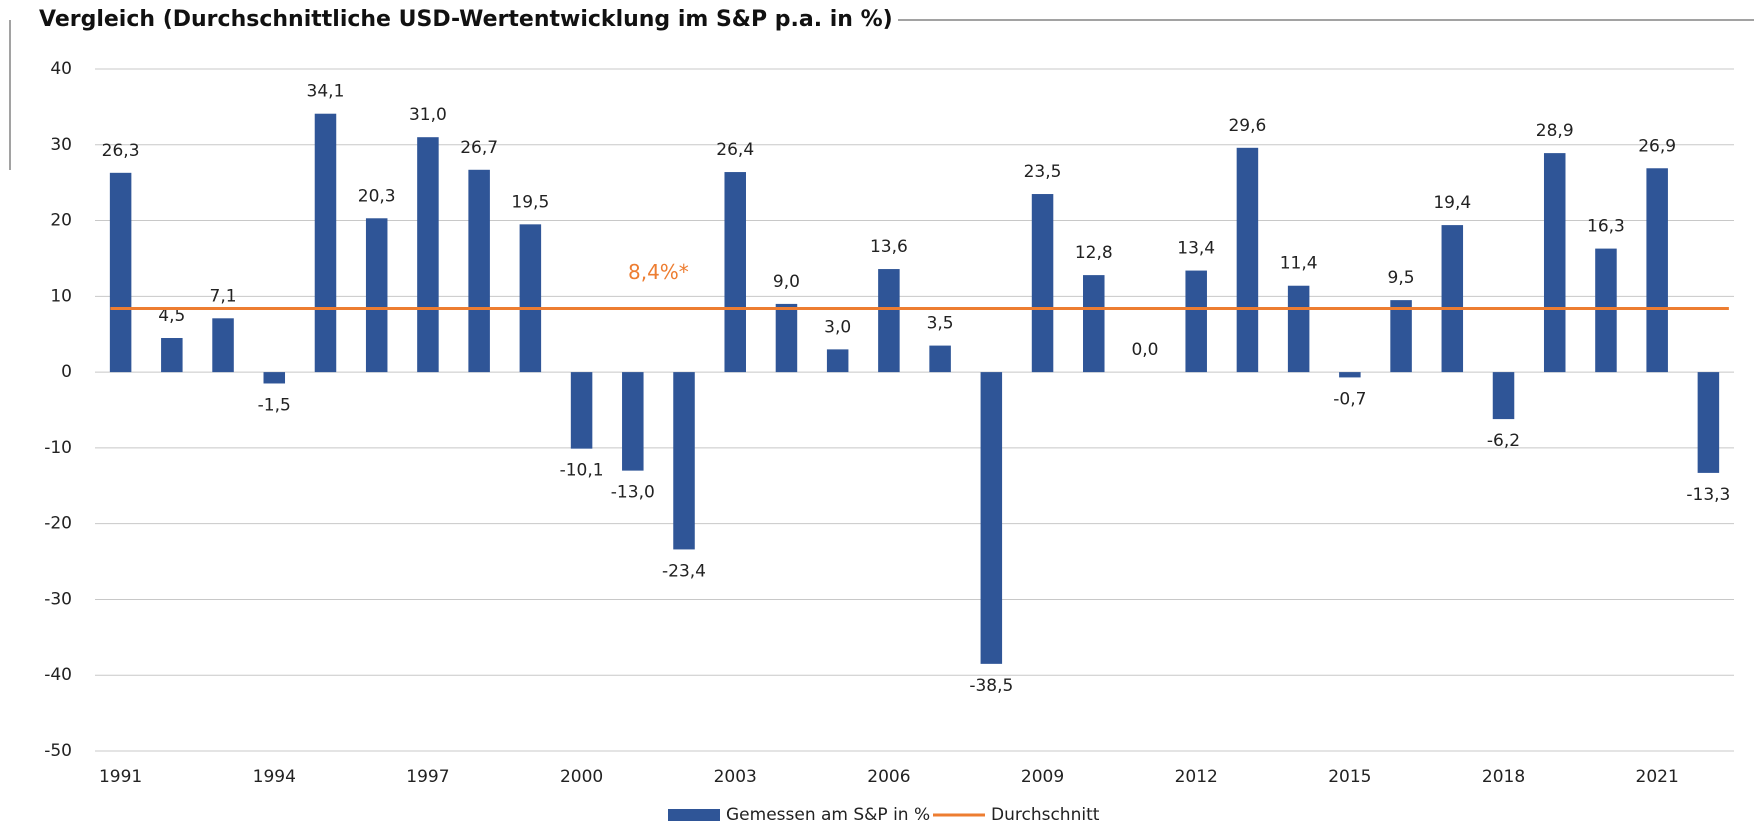 This screenshot has width=1754, height=825. What do you see at coordinates (889, 247) in the screenshot?
I see `data-label: 13,6` at bounding box center [889, 247].